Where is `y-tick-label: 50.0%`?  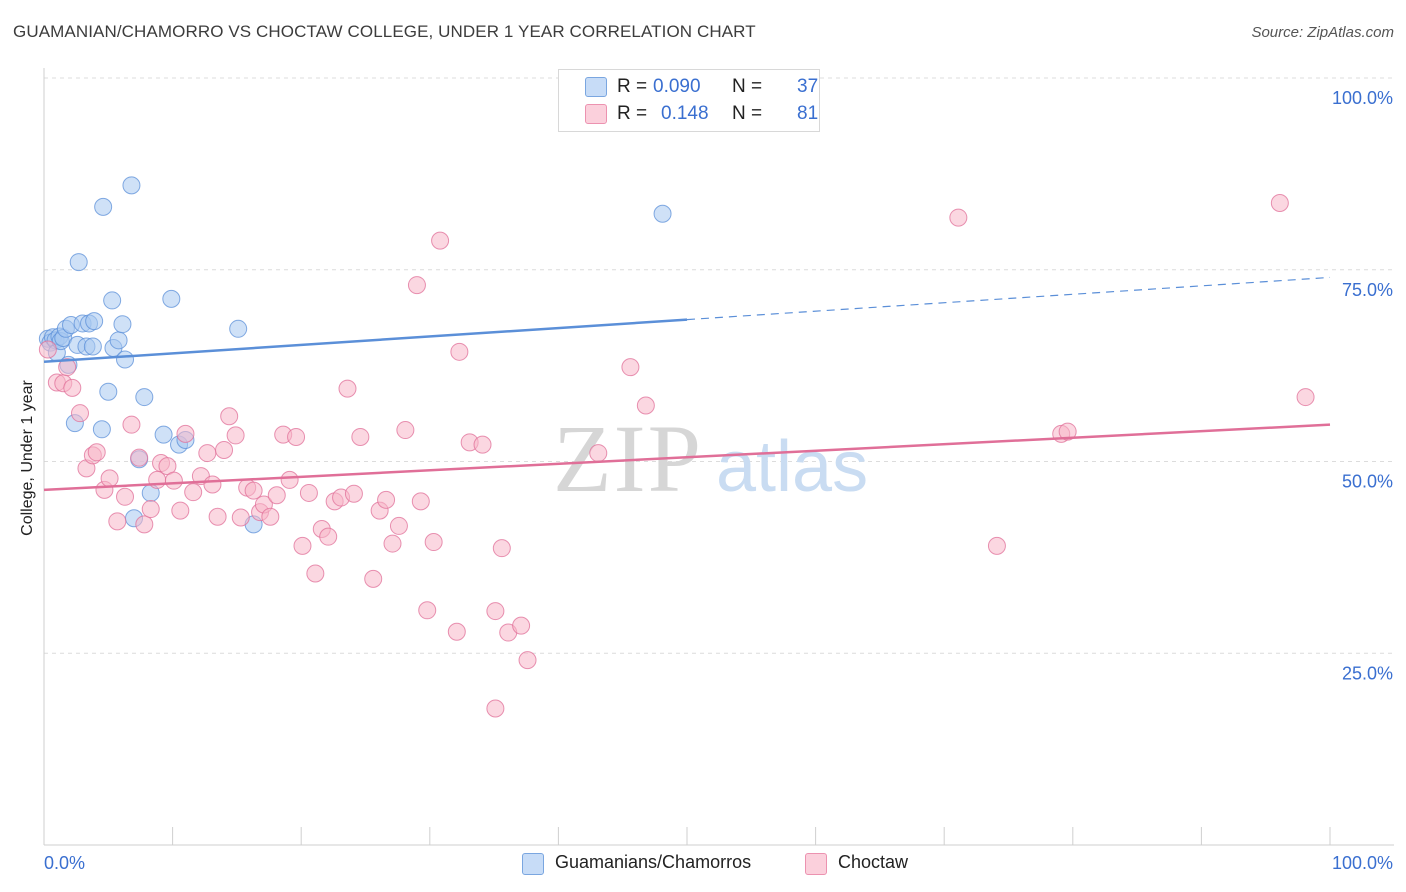
y-tick-label: 50.0% is located at coordinates (1367, 482).